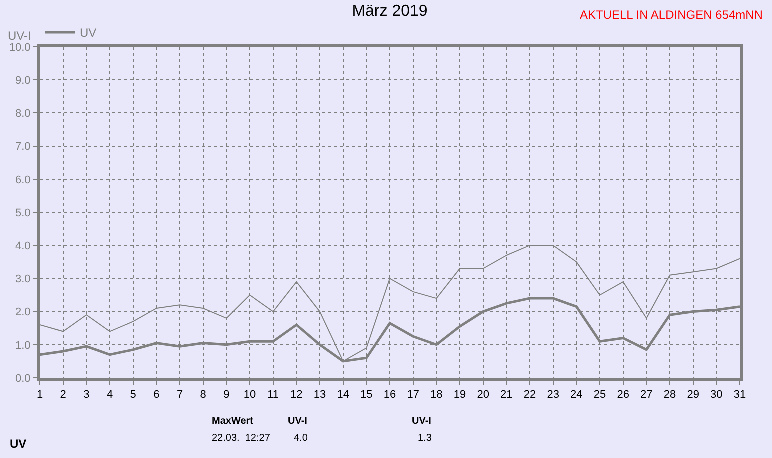 The width and height of the screenshot is (772, 458). Describe the element at coordinates (23, 280) in the screenshot. I see `y-tick-label: 3.0` at that location.